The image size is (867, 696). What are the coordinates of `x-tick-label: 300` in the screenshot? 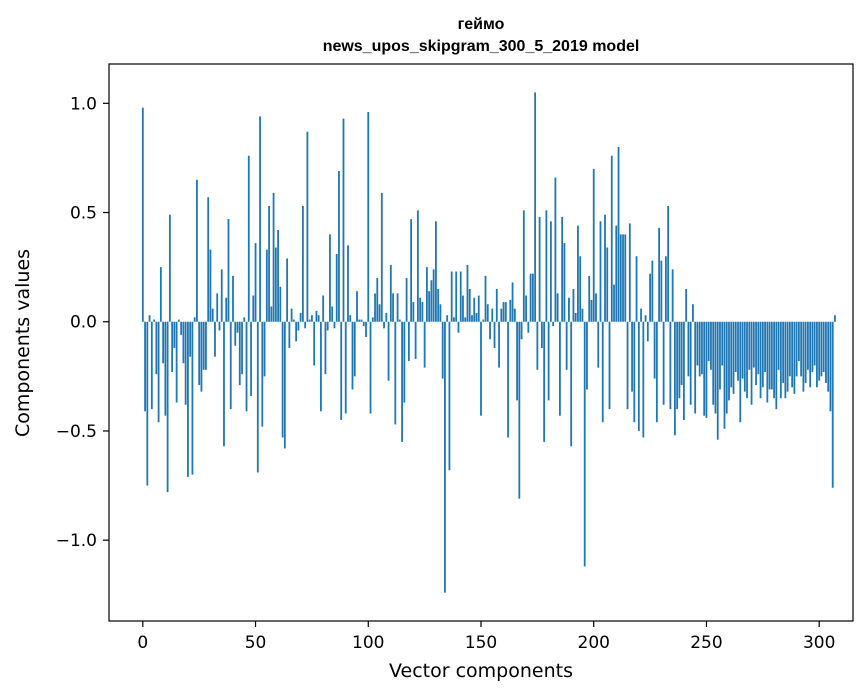 It's located at (819, 643).